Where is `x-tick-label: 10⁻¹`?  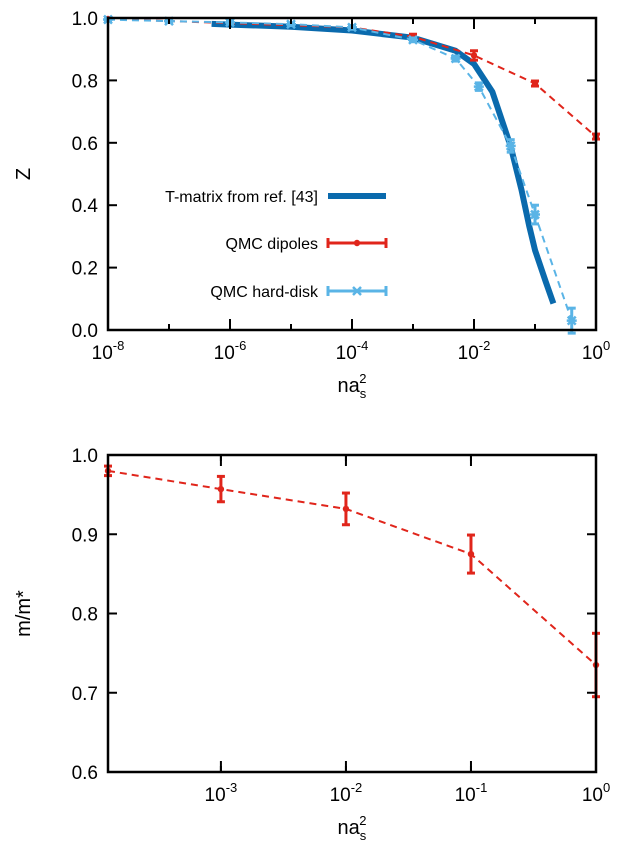
x-tick-label: 10⁻¹ is located at coordinates (471, 793).